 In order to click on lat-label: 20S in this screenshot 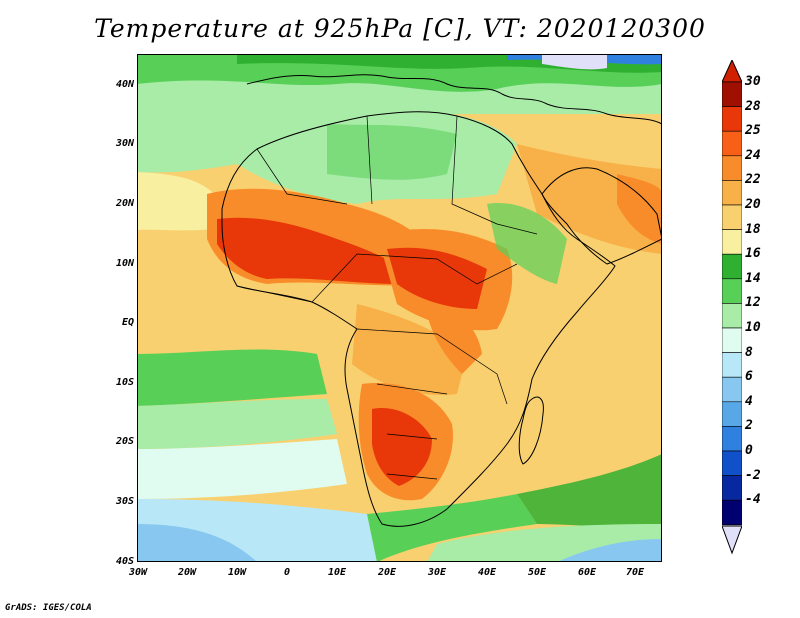, I will do `click(124, 441)`.